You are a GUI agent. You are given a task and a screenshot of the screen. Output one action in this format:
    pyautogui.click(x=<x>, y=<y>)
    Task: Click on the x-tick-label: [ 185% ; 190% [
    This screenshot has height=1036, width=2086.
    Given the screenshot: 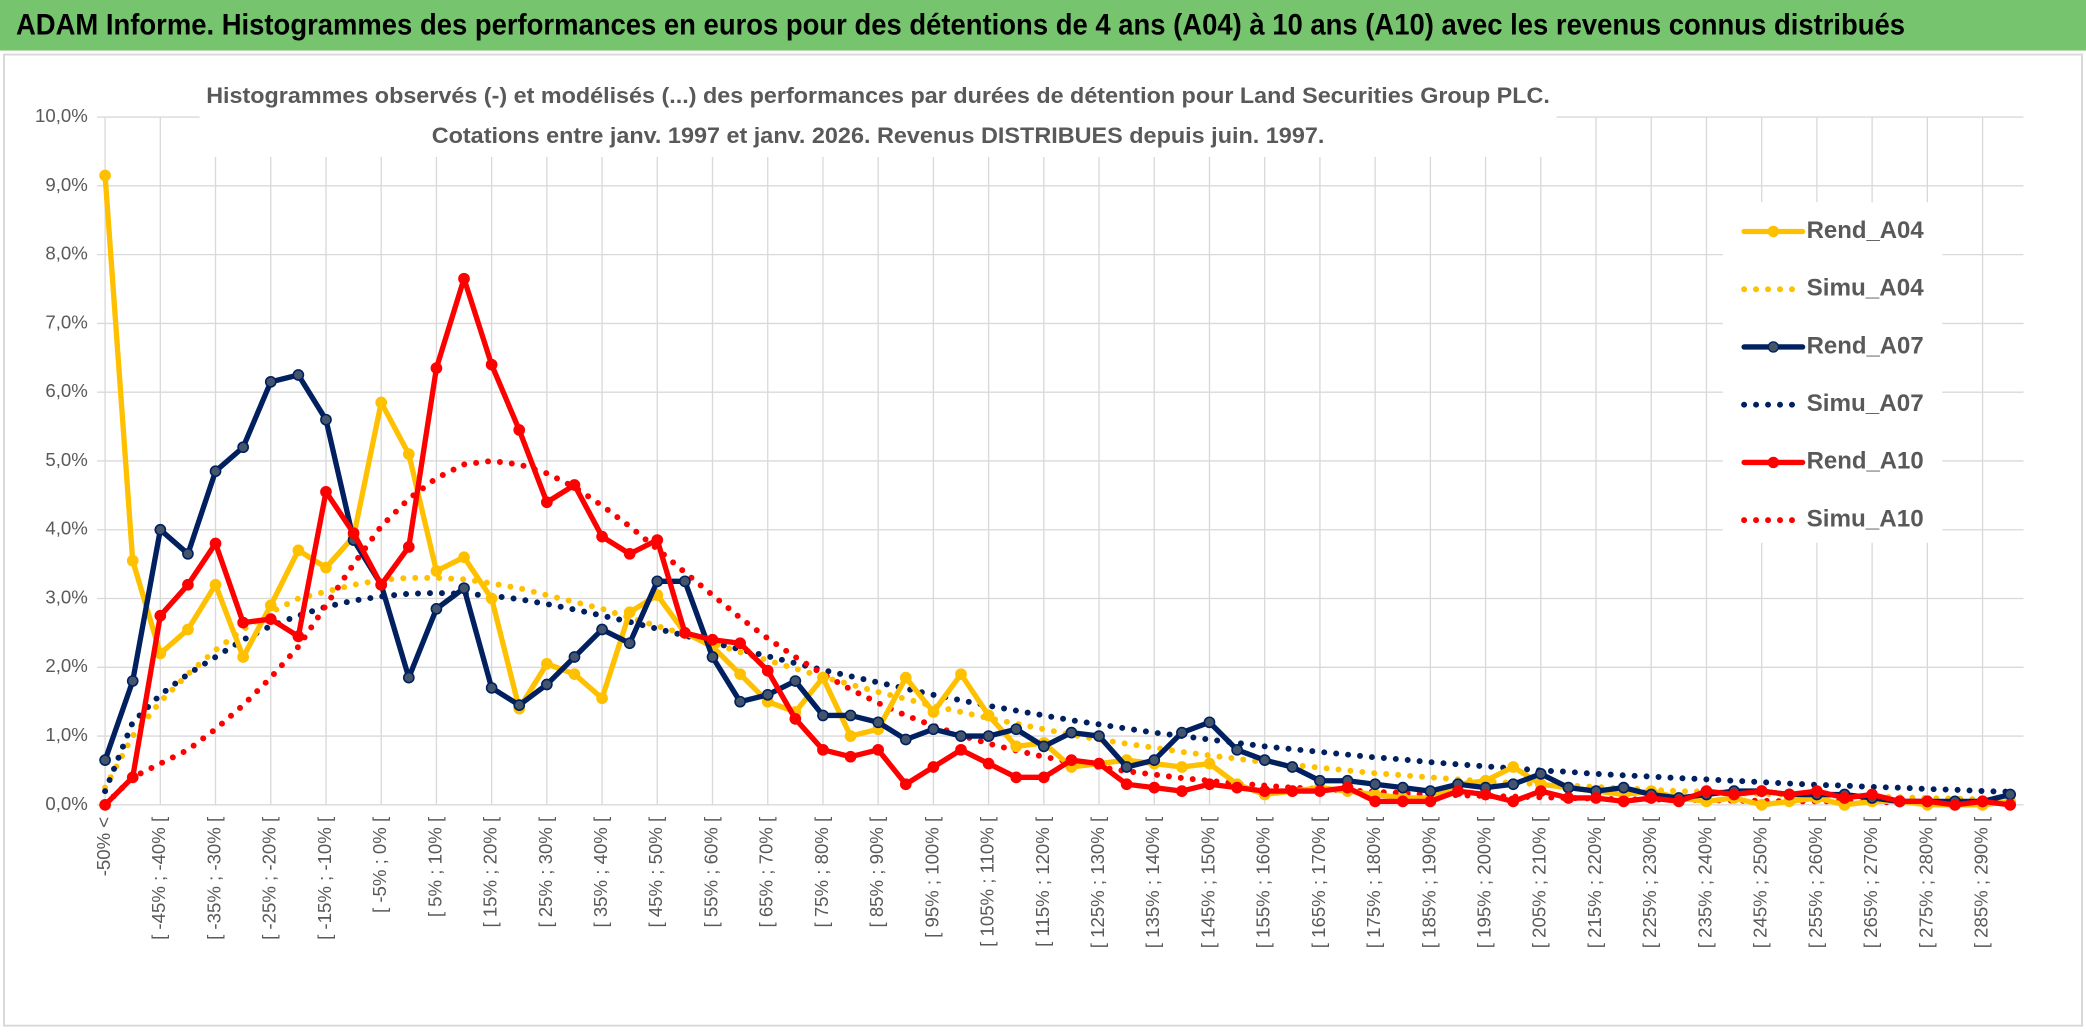 What is the action you would take?
    pyautogui.click(x=1428, y=882)
    